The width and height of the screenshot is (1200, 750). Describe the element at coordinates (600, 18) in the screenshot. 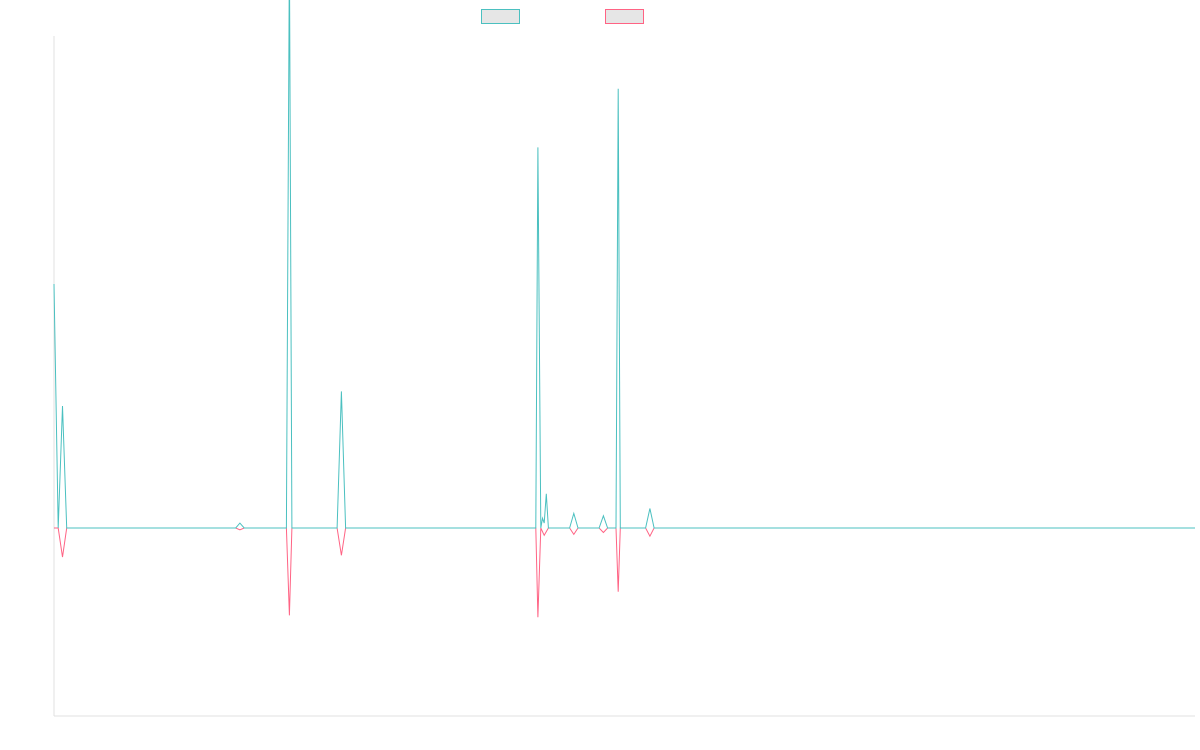

I see `legend` at that location.